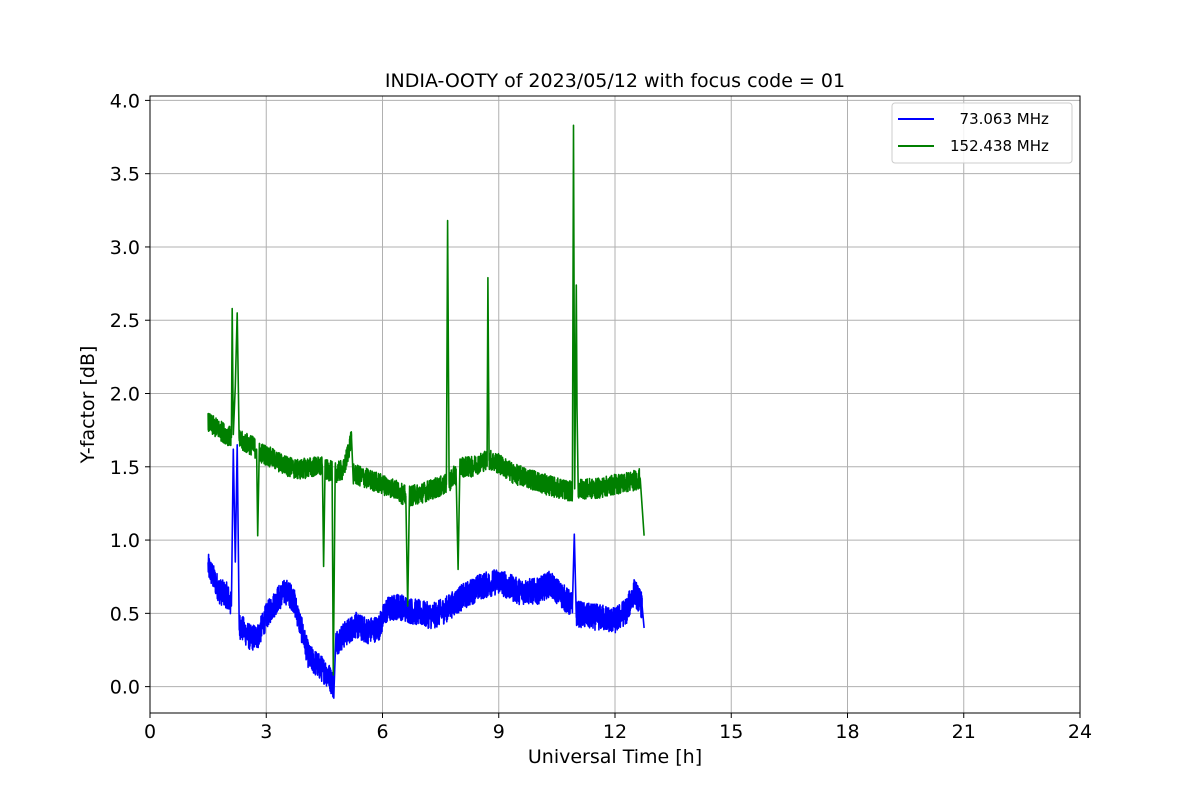 The width and height of the screenshot is (1200, 800). Describe the element at coordinates (125, 175) in the screenshot. I see `y-tick-label: 3.5` at that location.